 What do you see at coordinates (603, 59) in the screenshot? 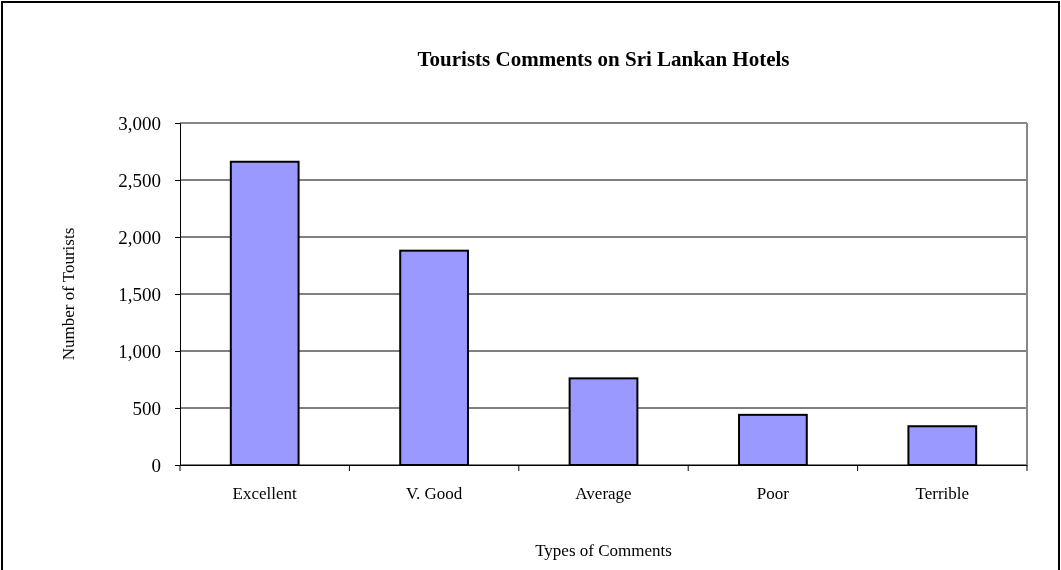
I see `chart-title: Tourists Comments on Sri Lankan Hotels` at bounding box center [603, 59].